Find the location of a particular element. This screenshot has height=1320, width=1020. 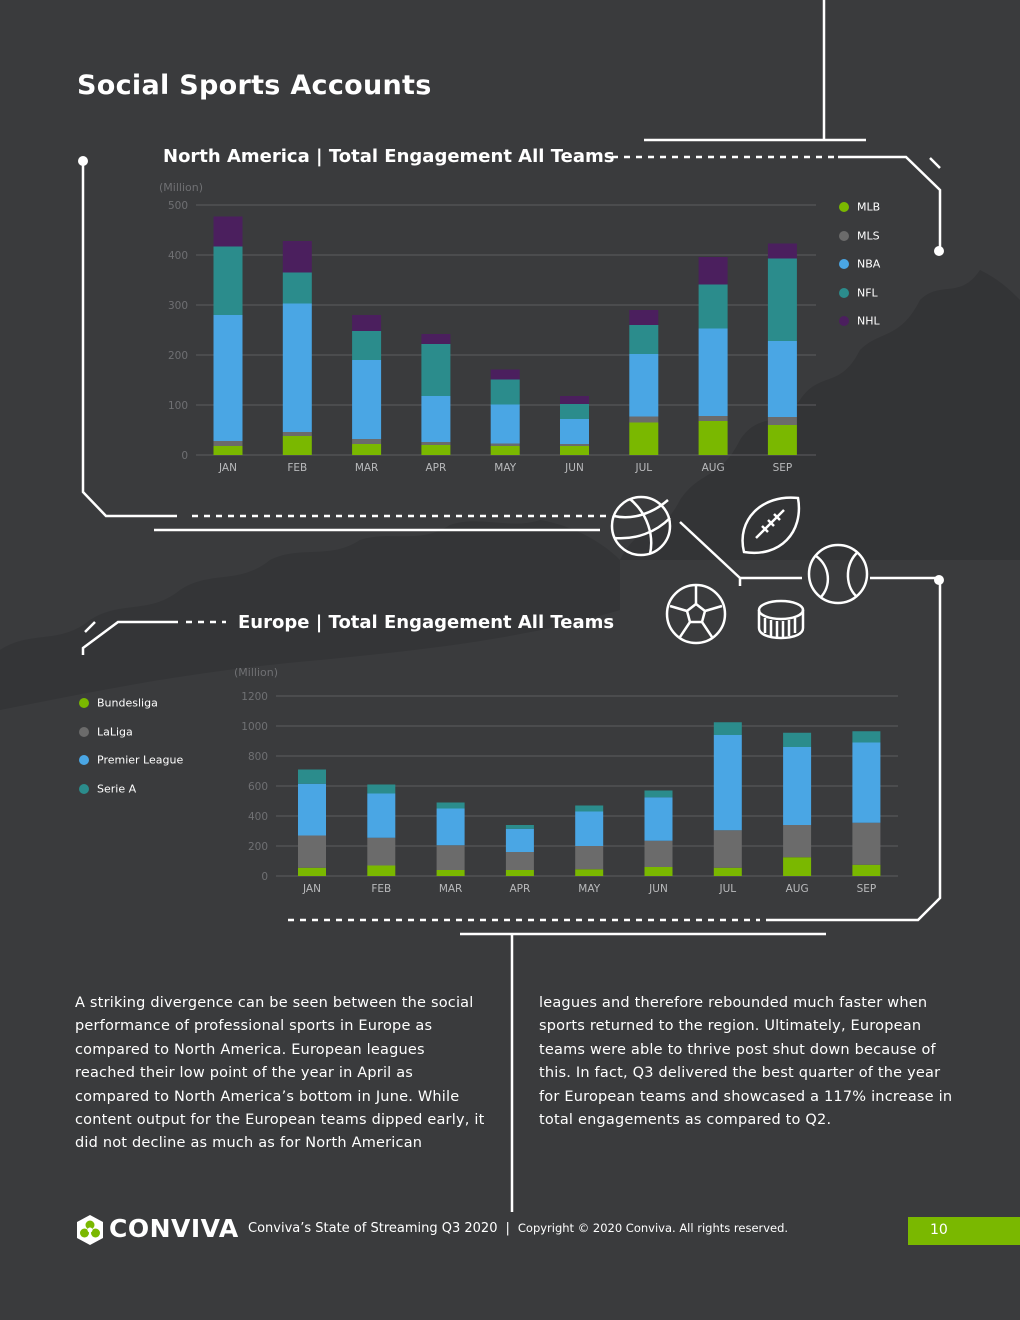

na-legend-swatch-mls is located at coordinates (844, 235).